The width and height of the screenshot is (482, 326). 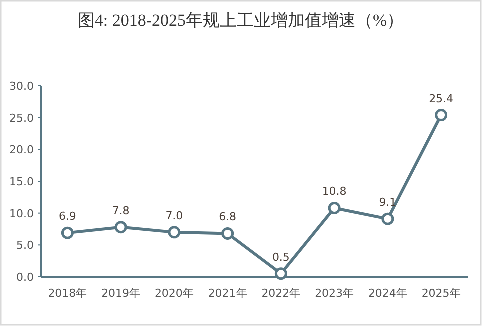 What do you see at coordinates (121, 293) in the screenshot?
I see `x-tick-label: 2019年` at bounding box center [121, 293].